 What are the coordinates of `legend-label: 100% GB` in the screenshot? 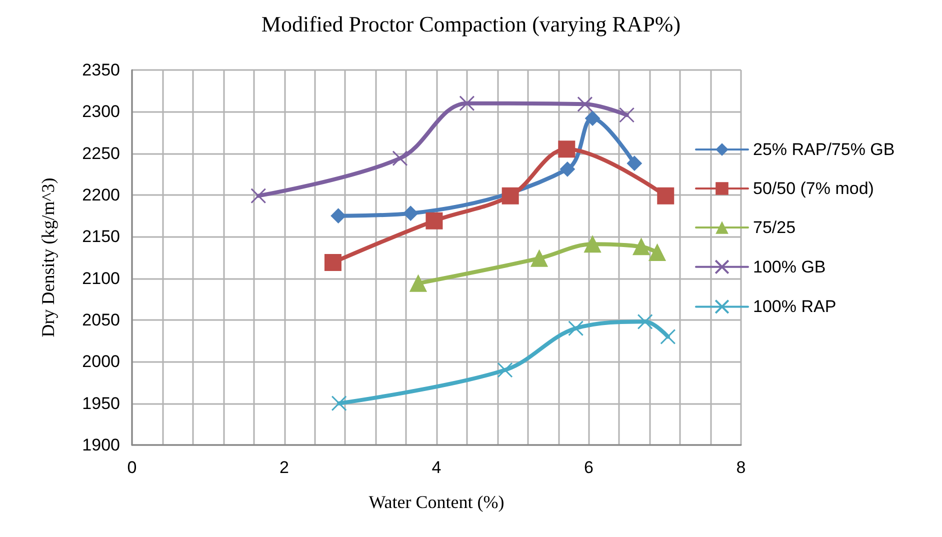 It's located at (789, 266).